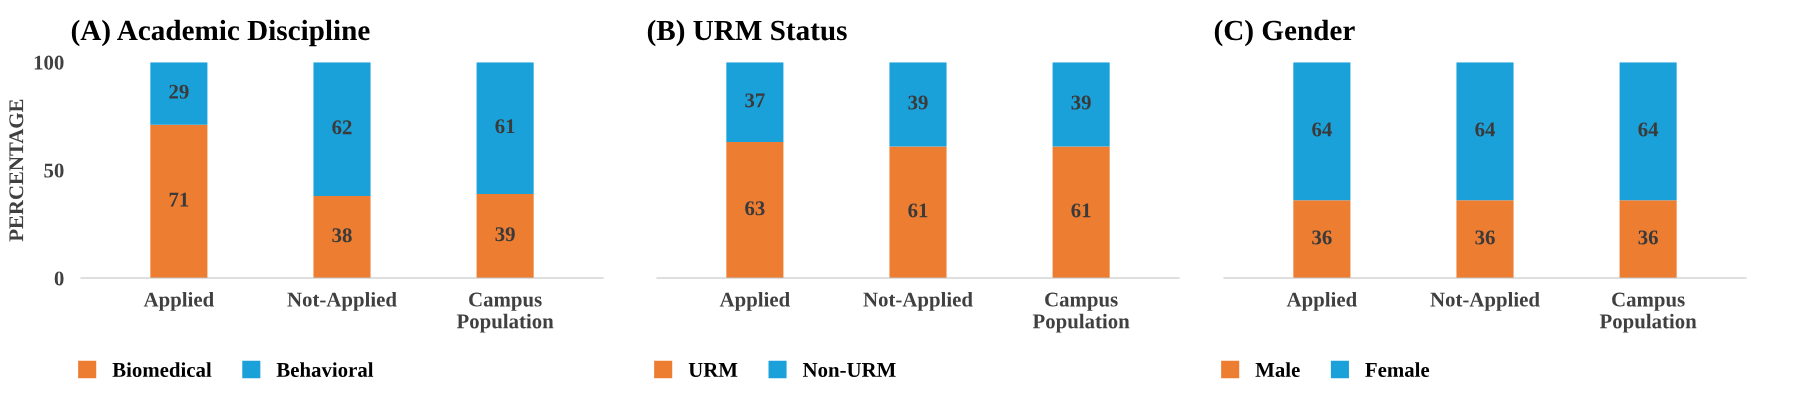 Image resolution: width=1800 pixels, height=415 pixels. What do you see at coordinates (755, 208) in the screenshot?
I see `data-label: 63` at bounding box center [755, 208].